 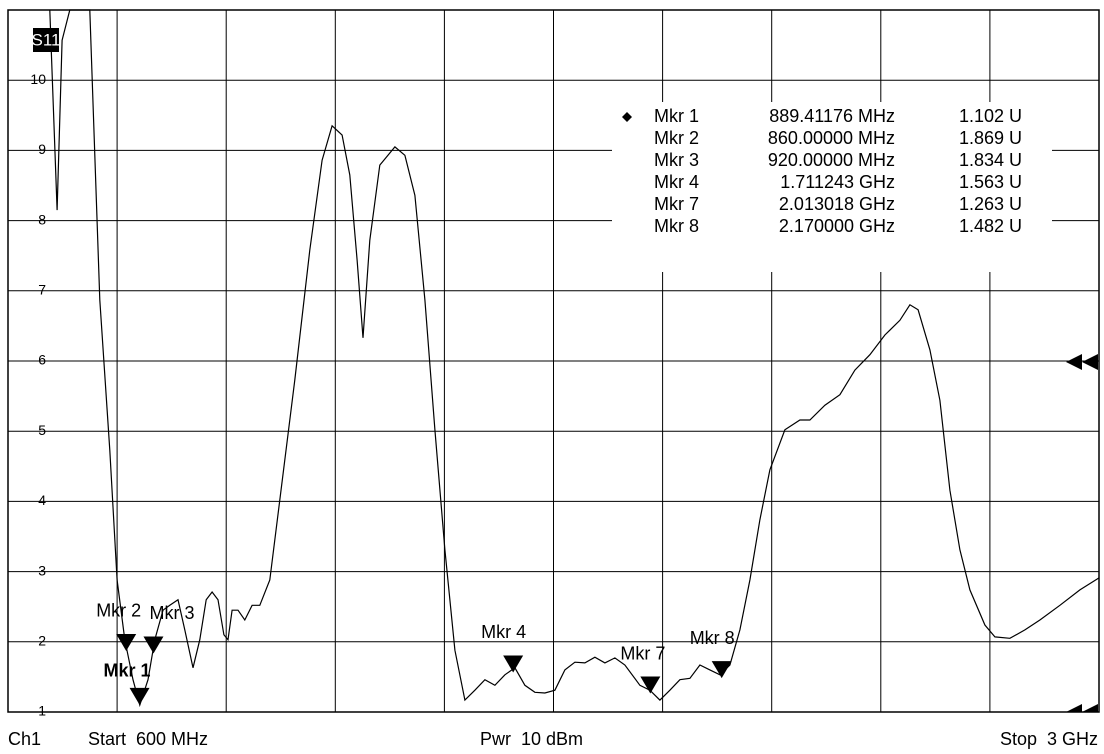 What do you see at coordinates (642, 653) in the screenshot?
I see `marker-label: Mkr 7` at bounding box center [642, 653].